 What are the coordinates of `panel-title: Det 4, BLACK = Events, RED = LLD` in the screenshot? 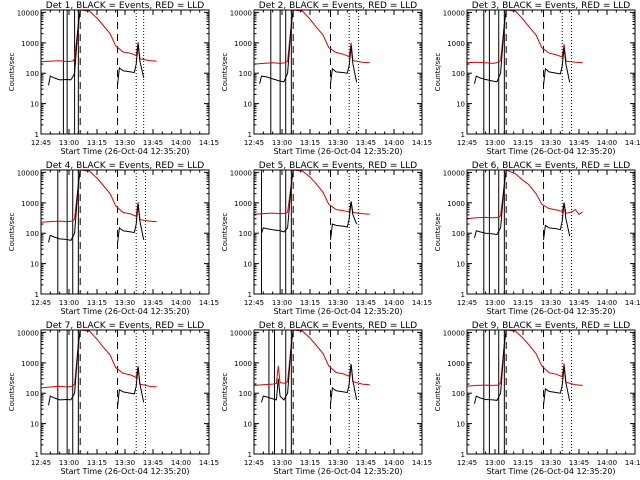 It's located at (125, 166).